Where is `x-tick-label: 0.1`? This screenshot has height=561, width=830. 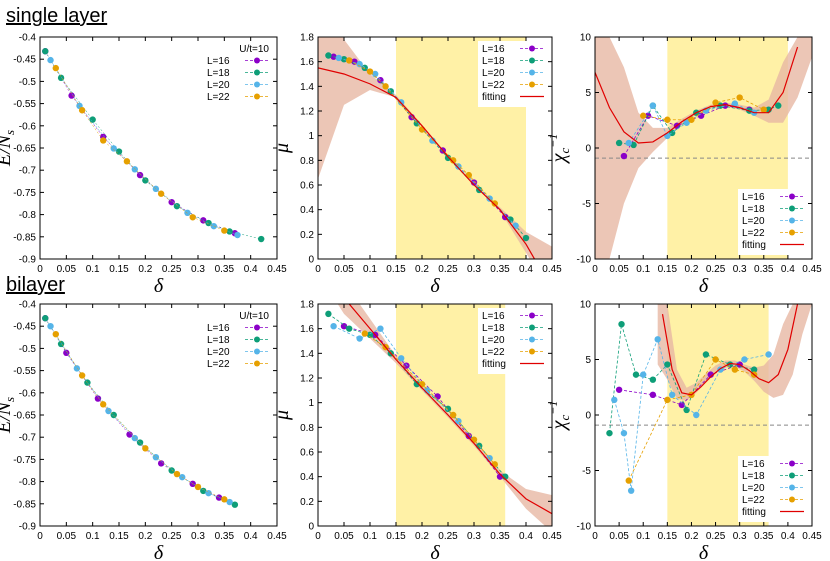 x-tick-label: 0.1 is located at coordinates (643, 536).